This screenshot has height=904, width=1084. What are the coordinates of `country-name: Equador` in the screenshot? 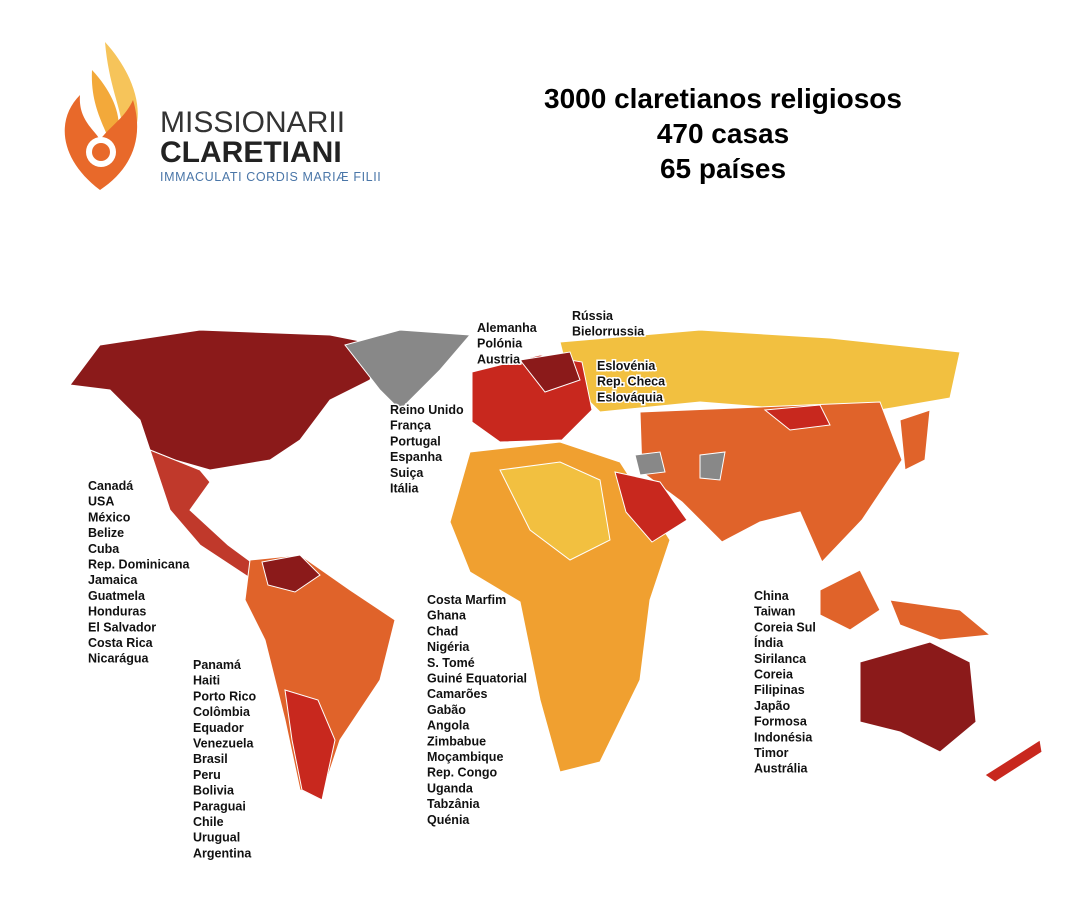 It's located at (218, 728).